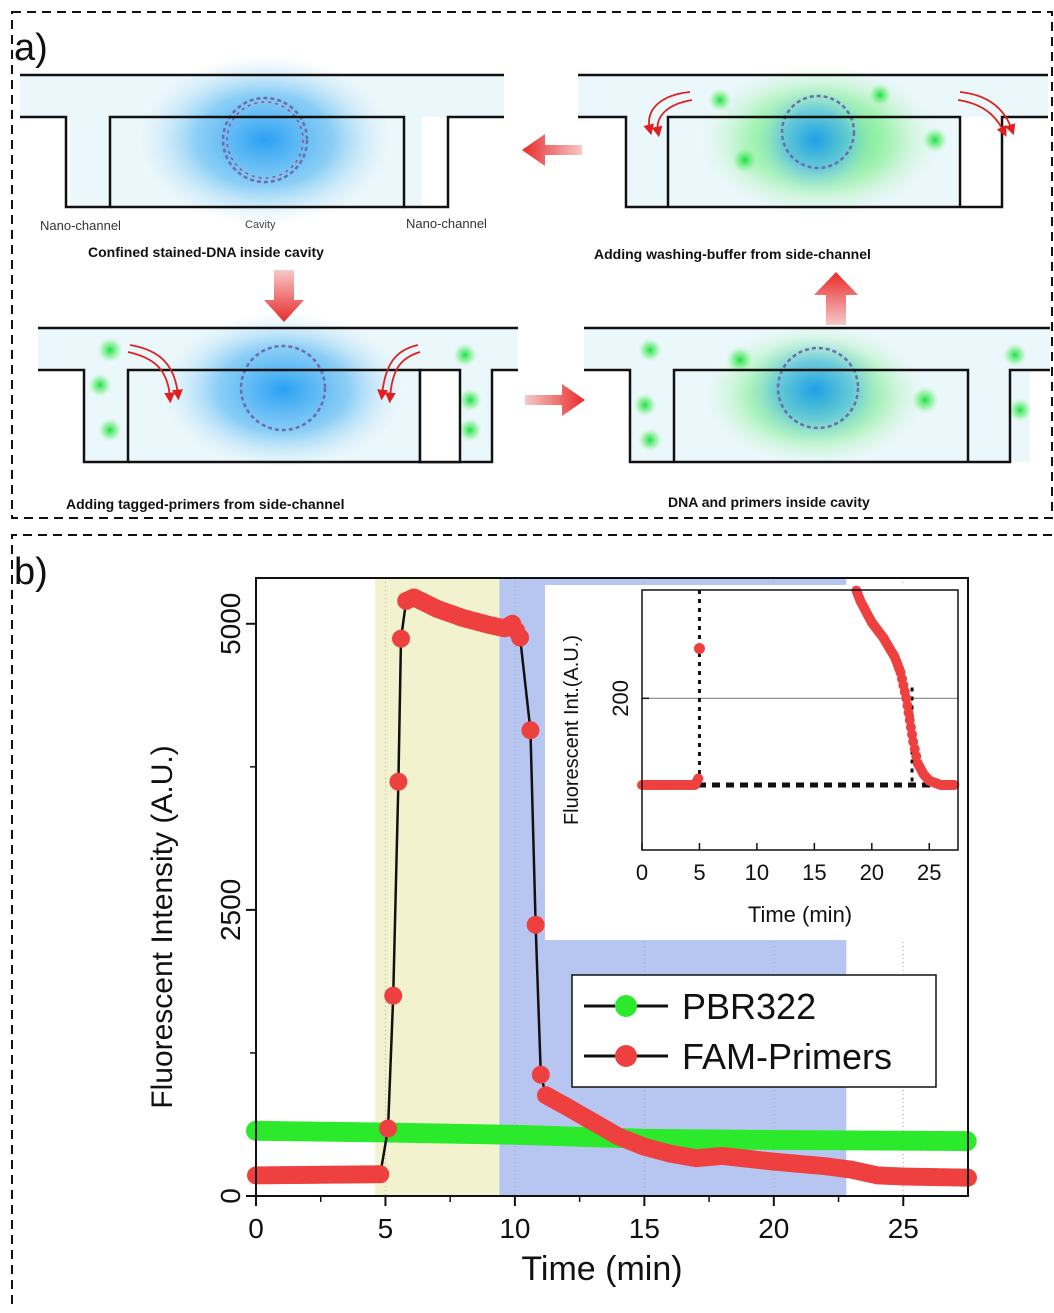 The image size is (1054, 1313). I want to click on primer-dot, so click(110, 350).